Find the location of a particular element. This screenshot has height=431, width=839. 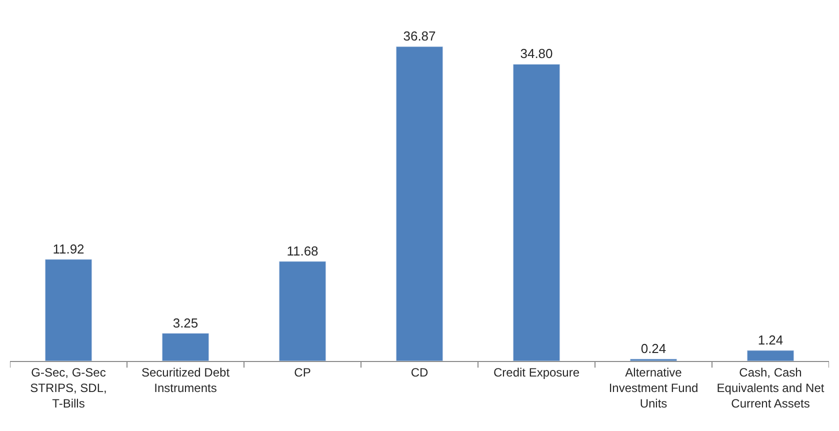

data-label: 11.68 is located at coordinates (302, 250).